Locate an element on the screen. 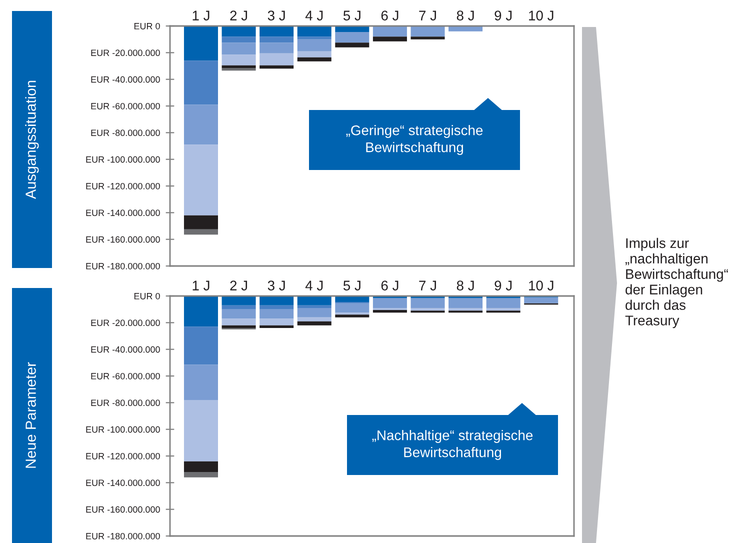 The image size is (749, 543). annotation: „Nachhaltige“ strategische Bewirtschaftung is located at coordinates (452, 445).